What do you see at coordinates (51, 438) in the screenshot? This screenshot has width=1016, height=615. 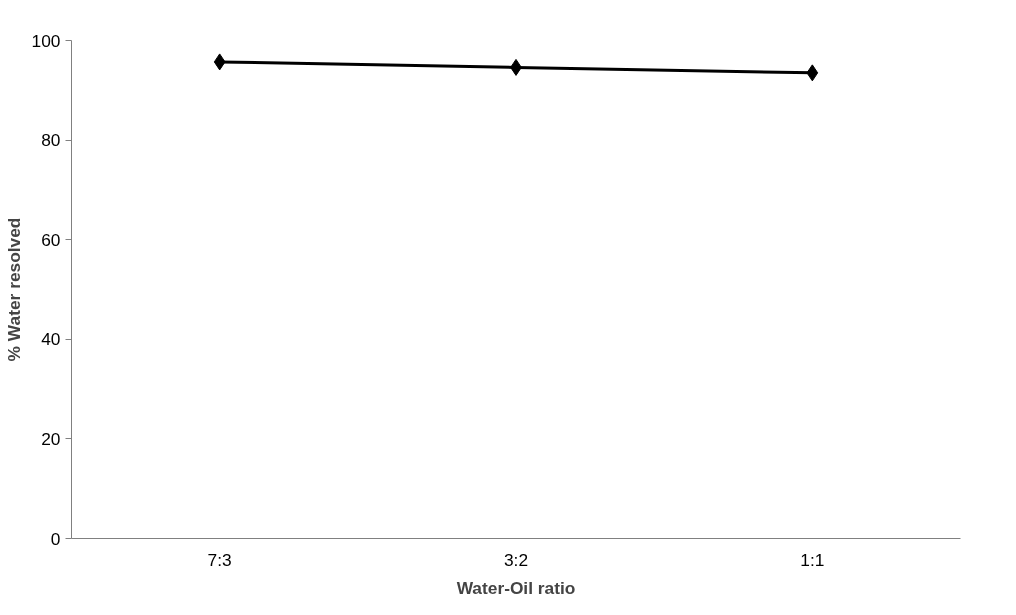 I see `y-tick-label: 20` at bounding box center [51, 438].